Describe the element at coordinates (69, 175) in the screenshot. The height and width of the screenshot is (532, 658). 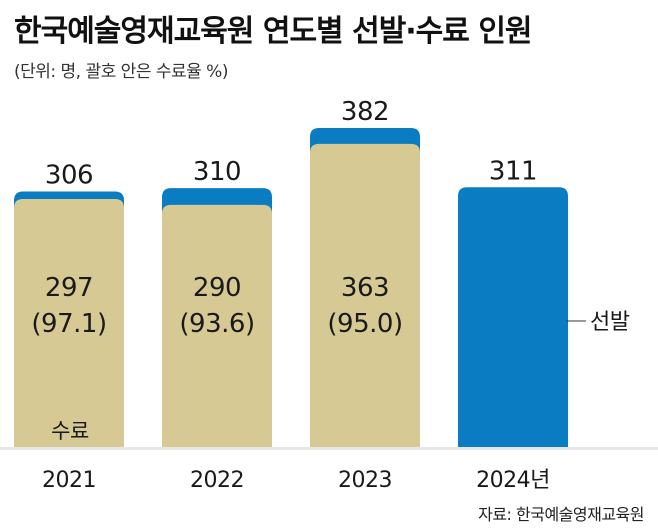
I see `selected-value-label: 306` at that location.